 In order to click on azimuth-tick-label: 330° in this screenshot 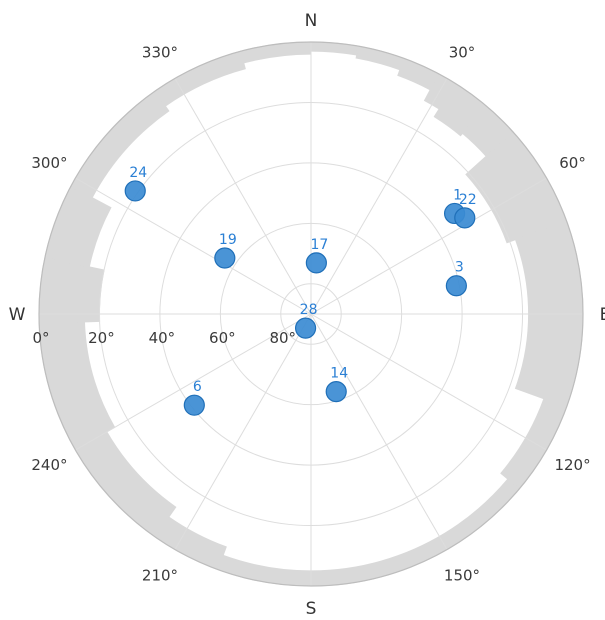, I will do `click(160, 52)`.